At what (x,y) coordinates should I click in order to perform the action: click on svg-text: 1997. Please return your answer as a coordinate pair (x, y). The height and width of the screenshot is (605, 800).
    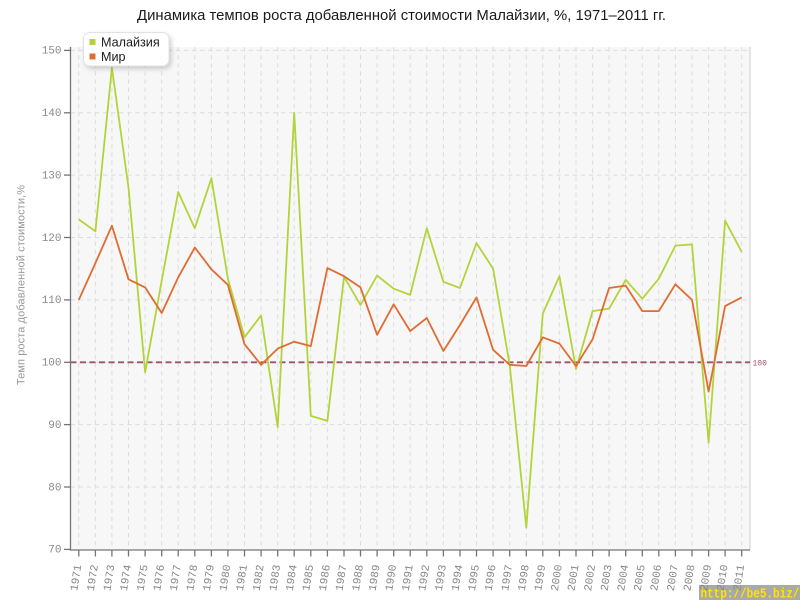
    Looking at the image, I should click on (508, 578).